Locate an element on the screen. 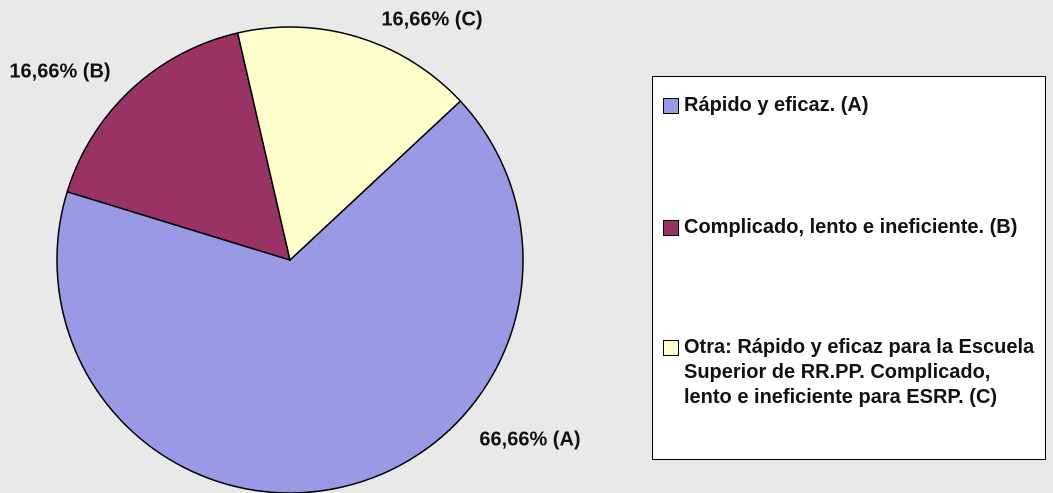 The width and height of the screenshot is (1053, 493). legend-item: Complicado, lento e ineficiente. (B) is located at coordinates (853, 227).